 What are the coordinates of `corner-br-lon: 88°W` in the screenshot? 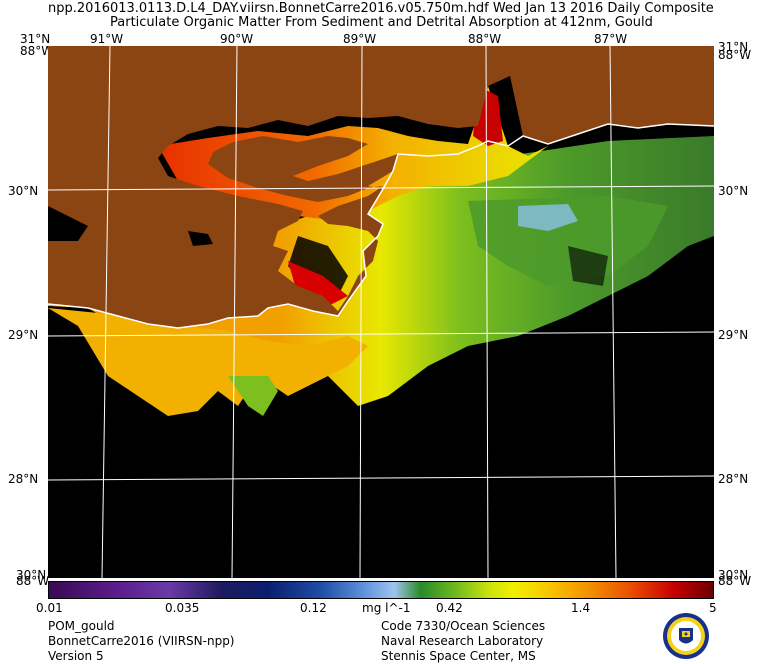 It's located at (735, 581).